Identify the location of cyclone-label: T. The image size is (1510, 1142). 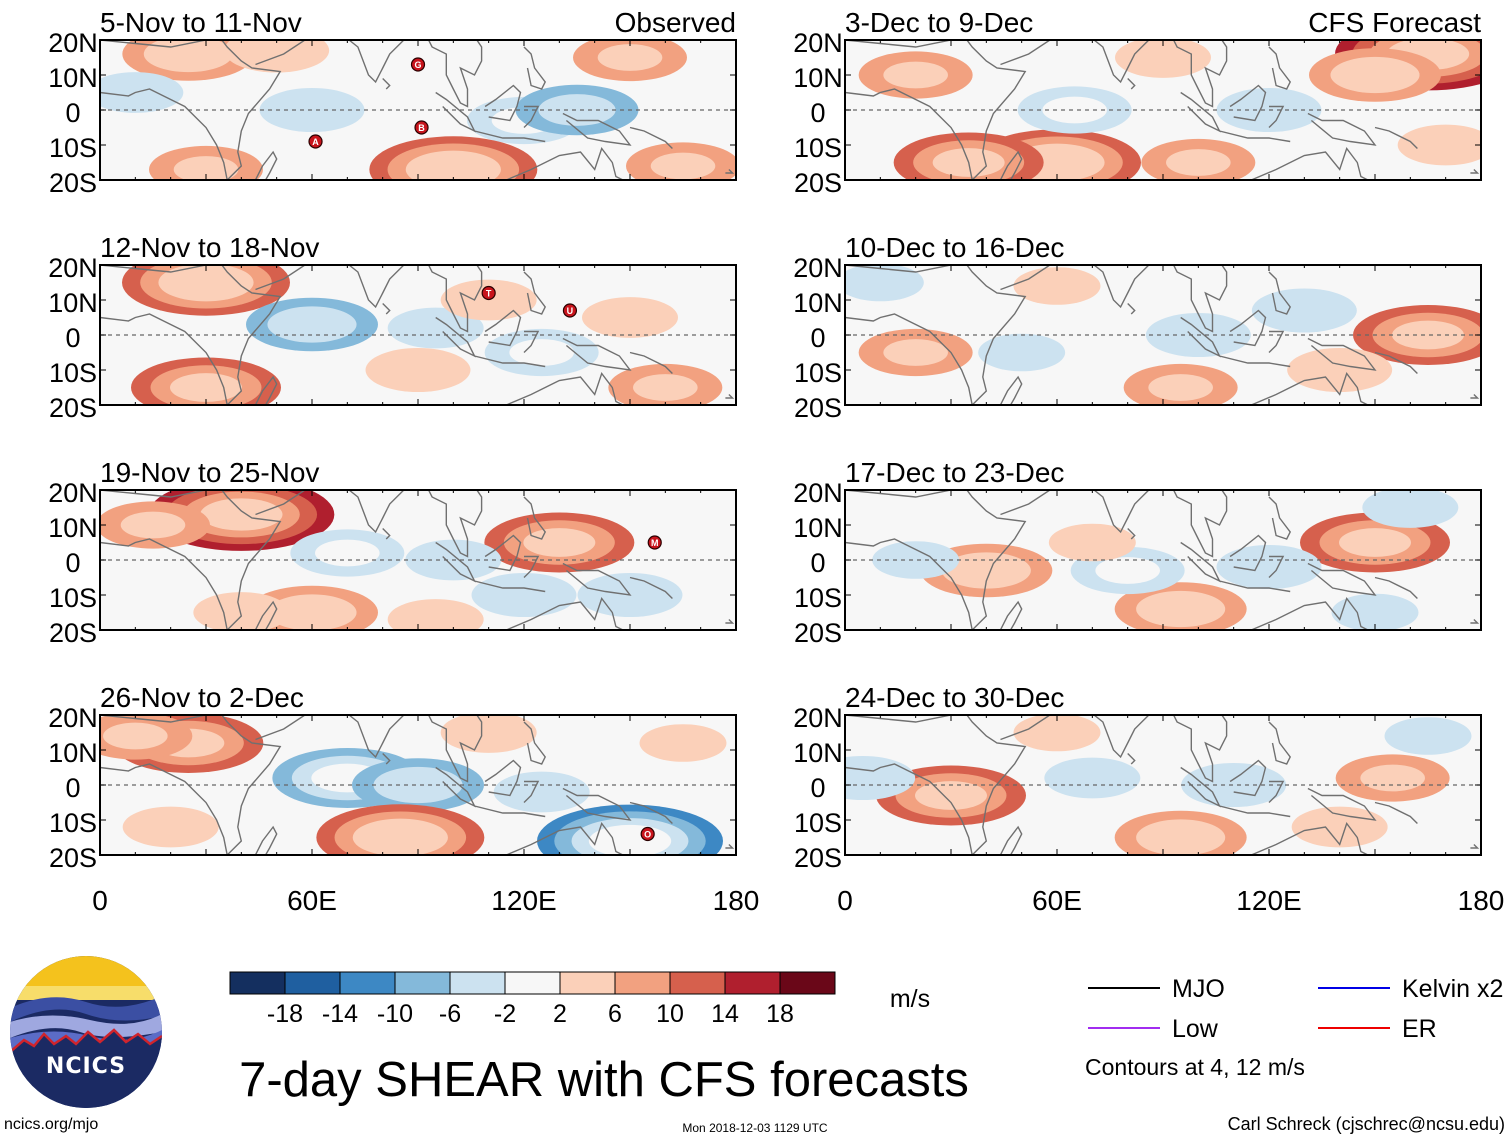
(489, 294).